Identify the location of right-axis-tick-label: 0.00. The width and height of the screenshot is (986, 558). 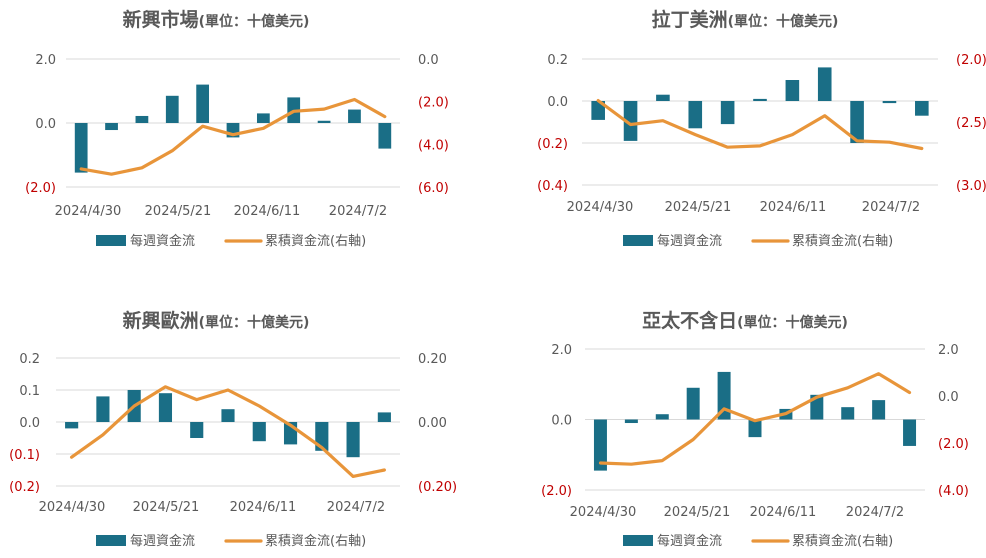
(432, 423).